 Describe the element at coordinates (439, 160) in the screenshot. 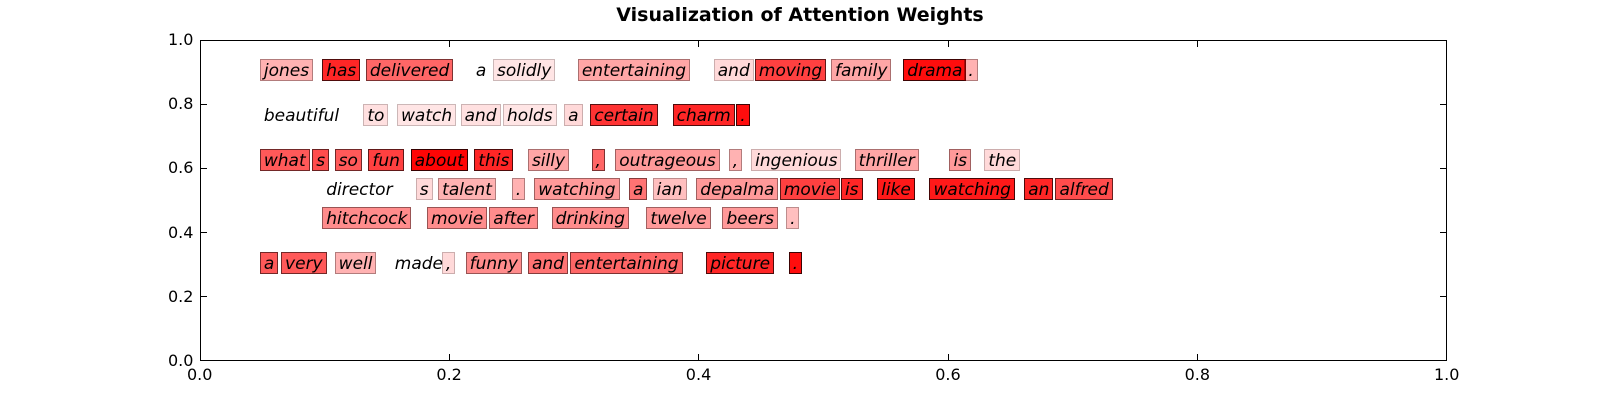

I see `attention-token: about` at that location.